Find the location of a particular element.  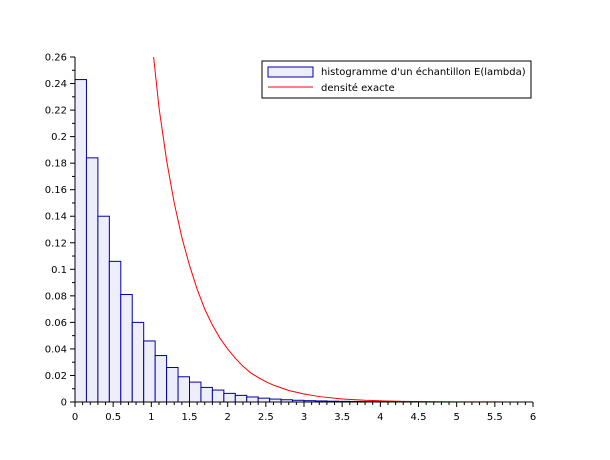

legend-label-density: densité exacte is located at coordinates (358, 88).